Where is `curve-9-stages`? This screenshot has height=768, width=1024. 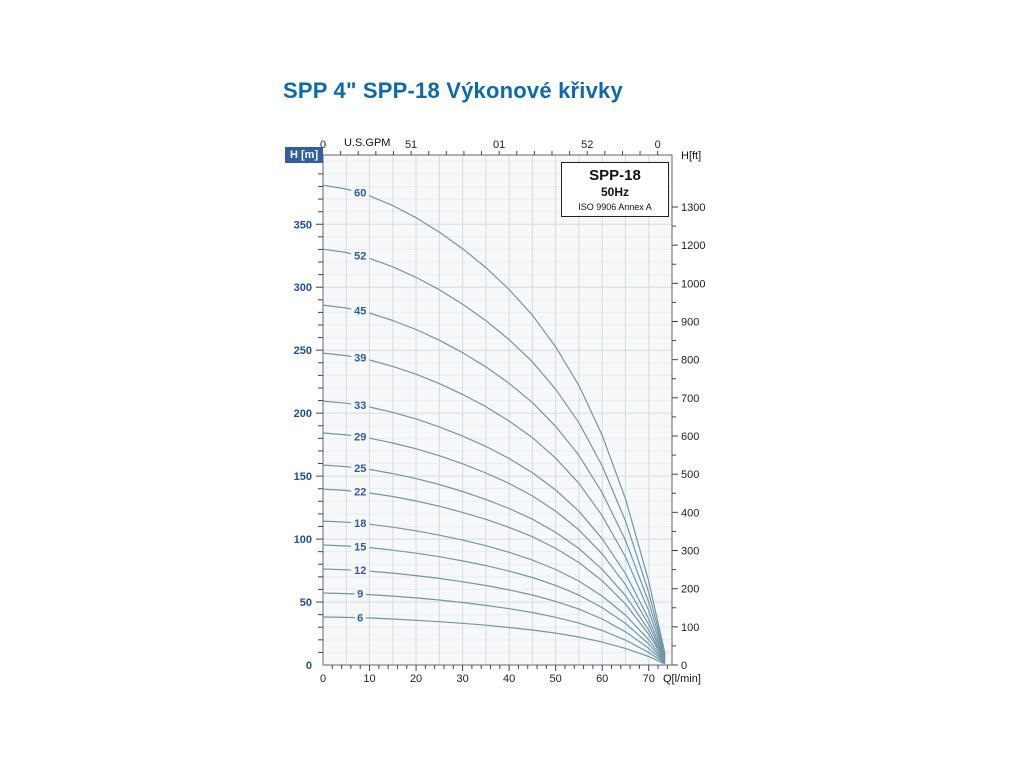
curve-9-stages is located at coordinates (494, 628).